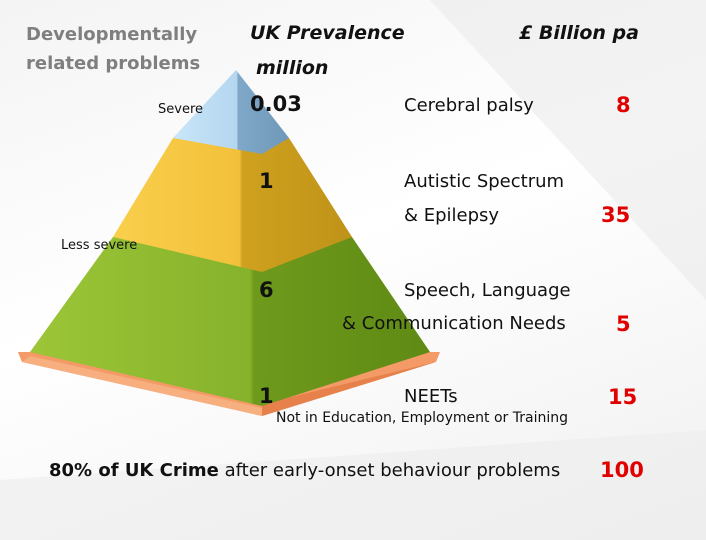 The height and width of the screenshot is (540, 706). I want to click on tier1-cost: 8, so click(623, 105).